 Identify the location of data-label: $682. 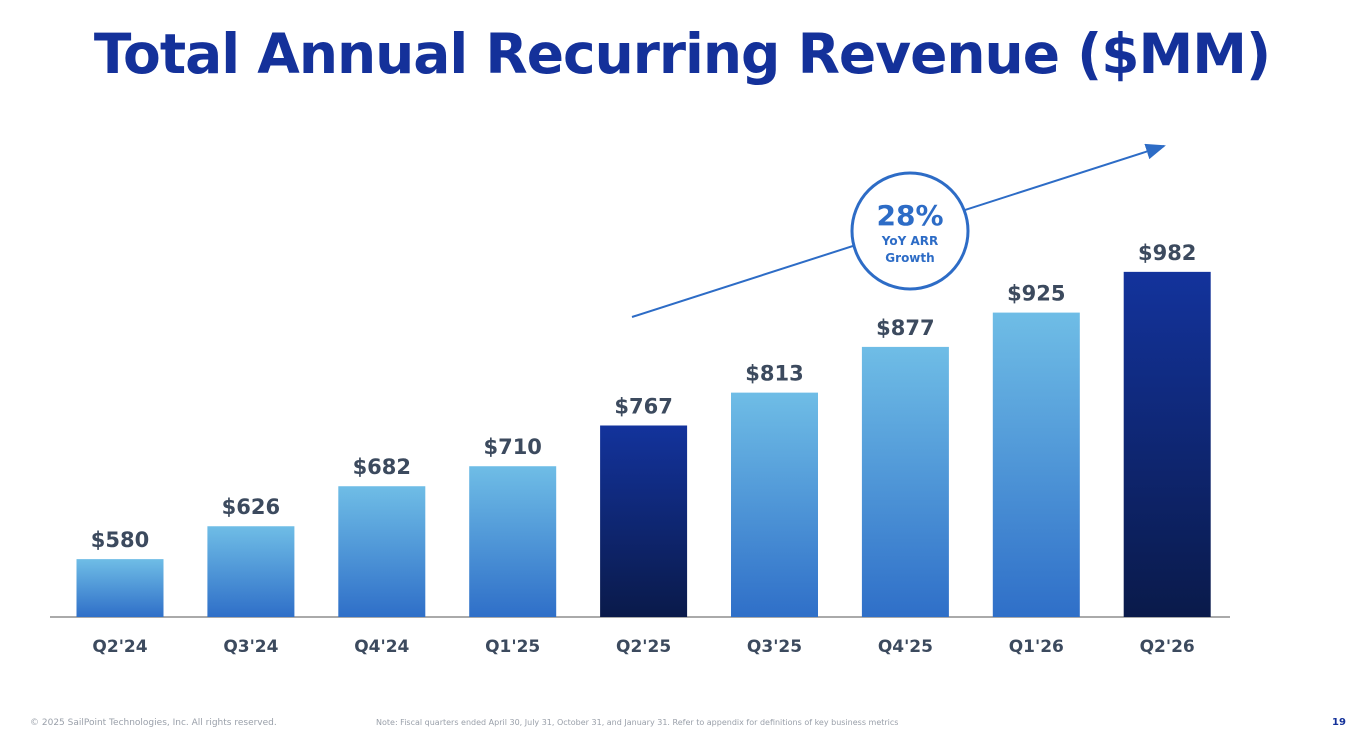
(382, 467).